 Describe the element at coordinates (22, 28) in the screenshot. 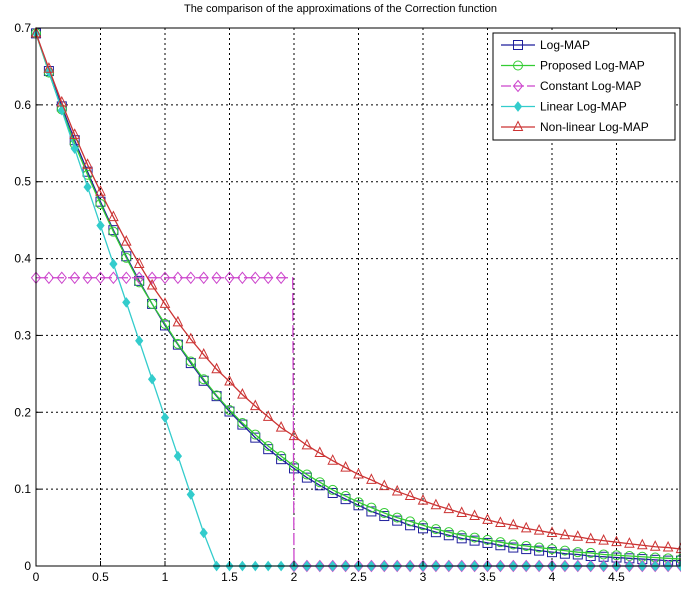

I see `y-tick-label: 0.7` at that location.